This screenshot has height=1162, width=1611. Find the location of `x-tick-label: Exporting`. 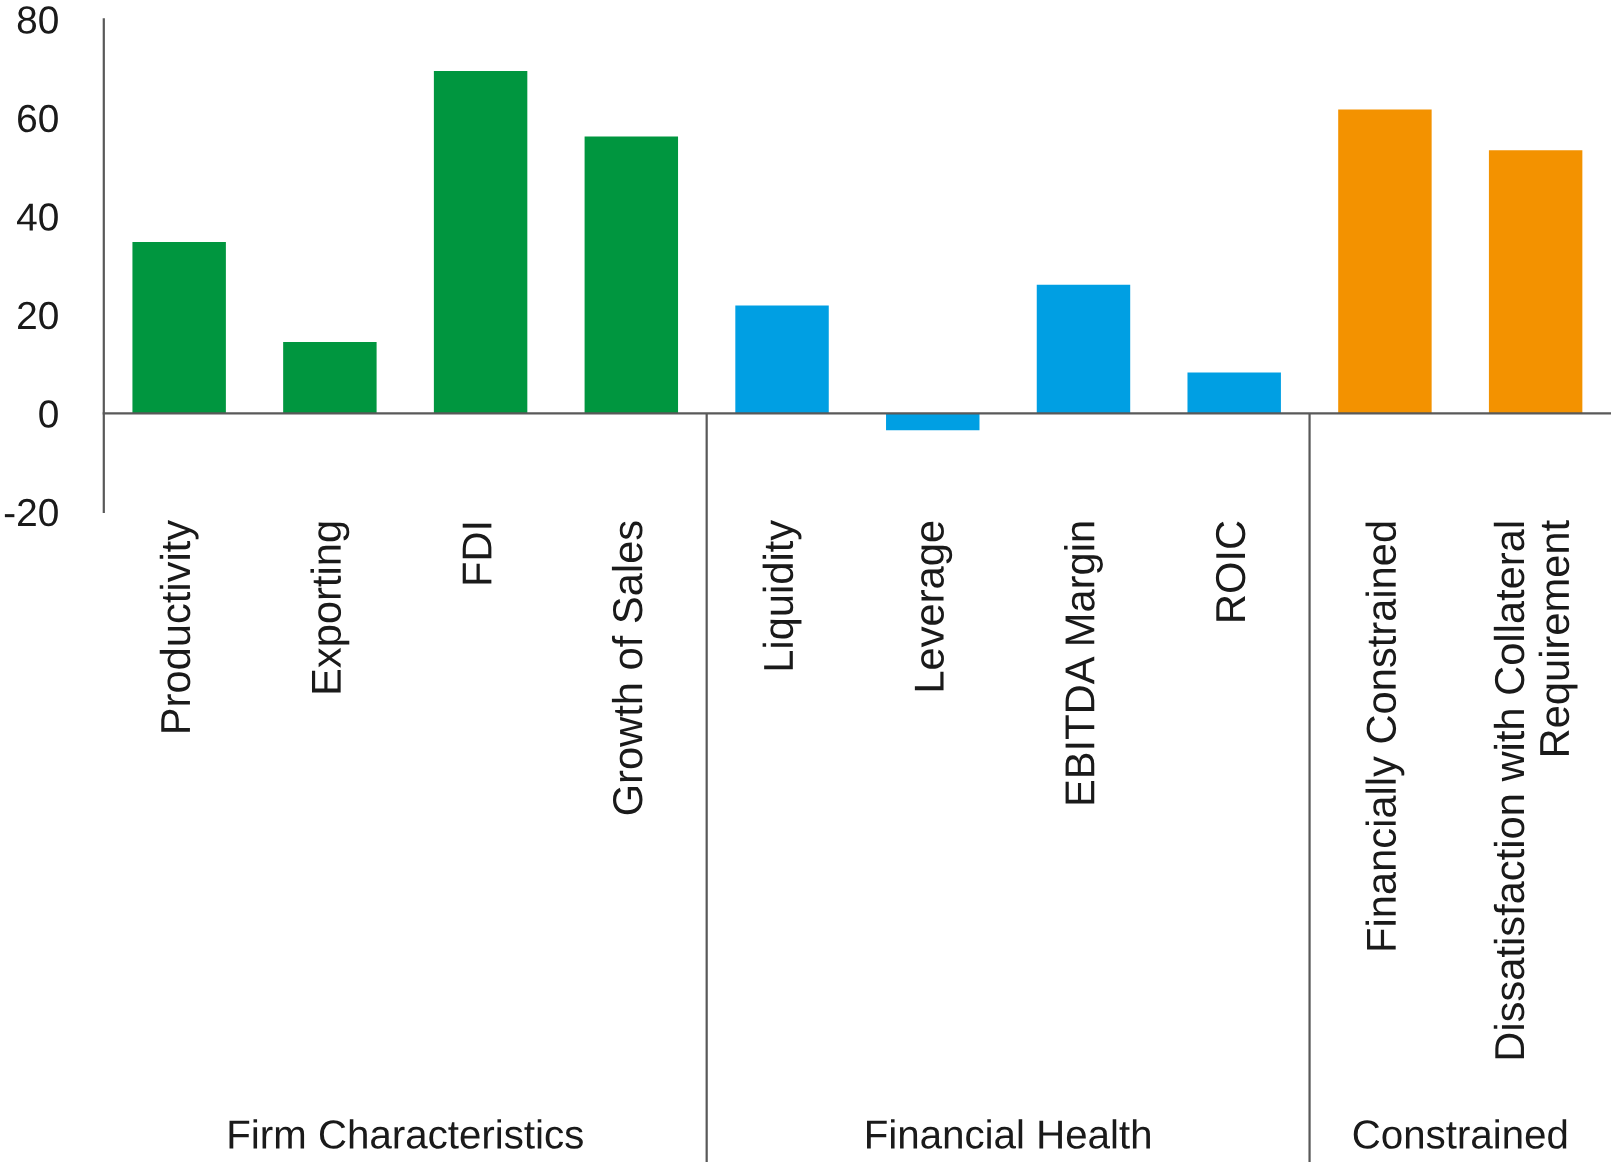

x-tick-label: Exporting is located at coordinates (330, 607).